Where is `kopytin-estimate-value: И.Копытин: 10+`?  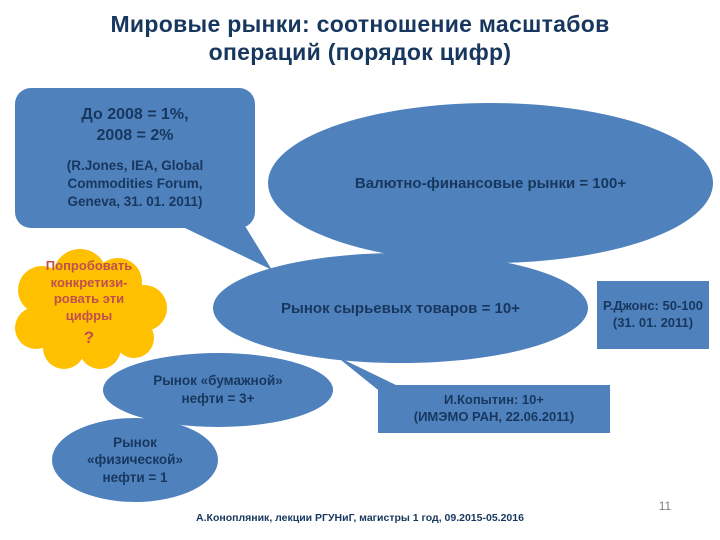 kopytin-estimate-value: И.Копытин: 10+ is located at coordinates (494, 400).